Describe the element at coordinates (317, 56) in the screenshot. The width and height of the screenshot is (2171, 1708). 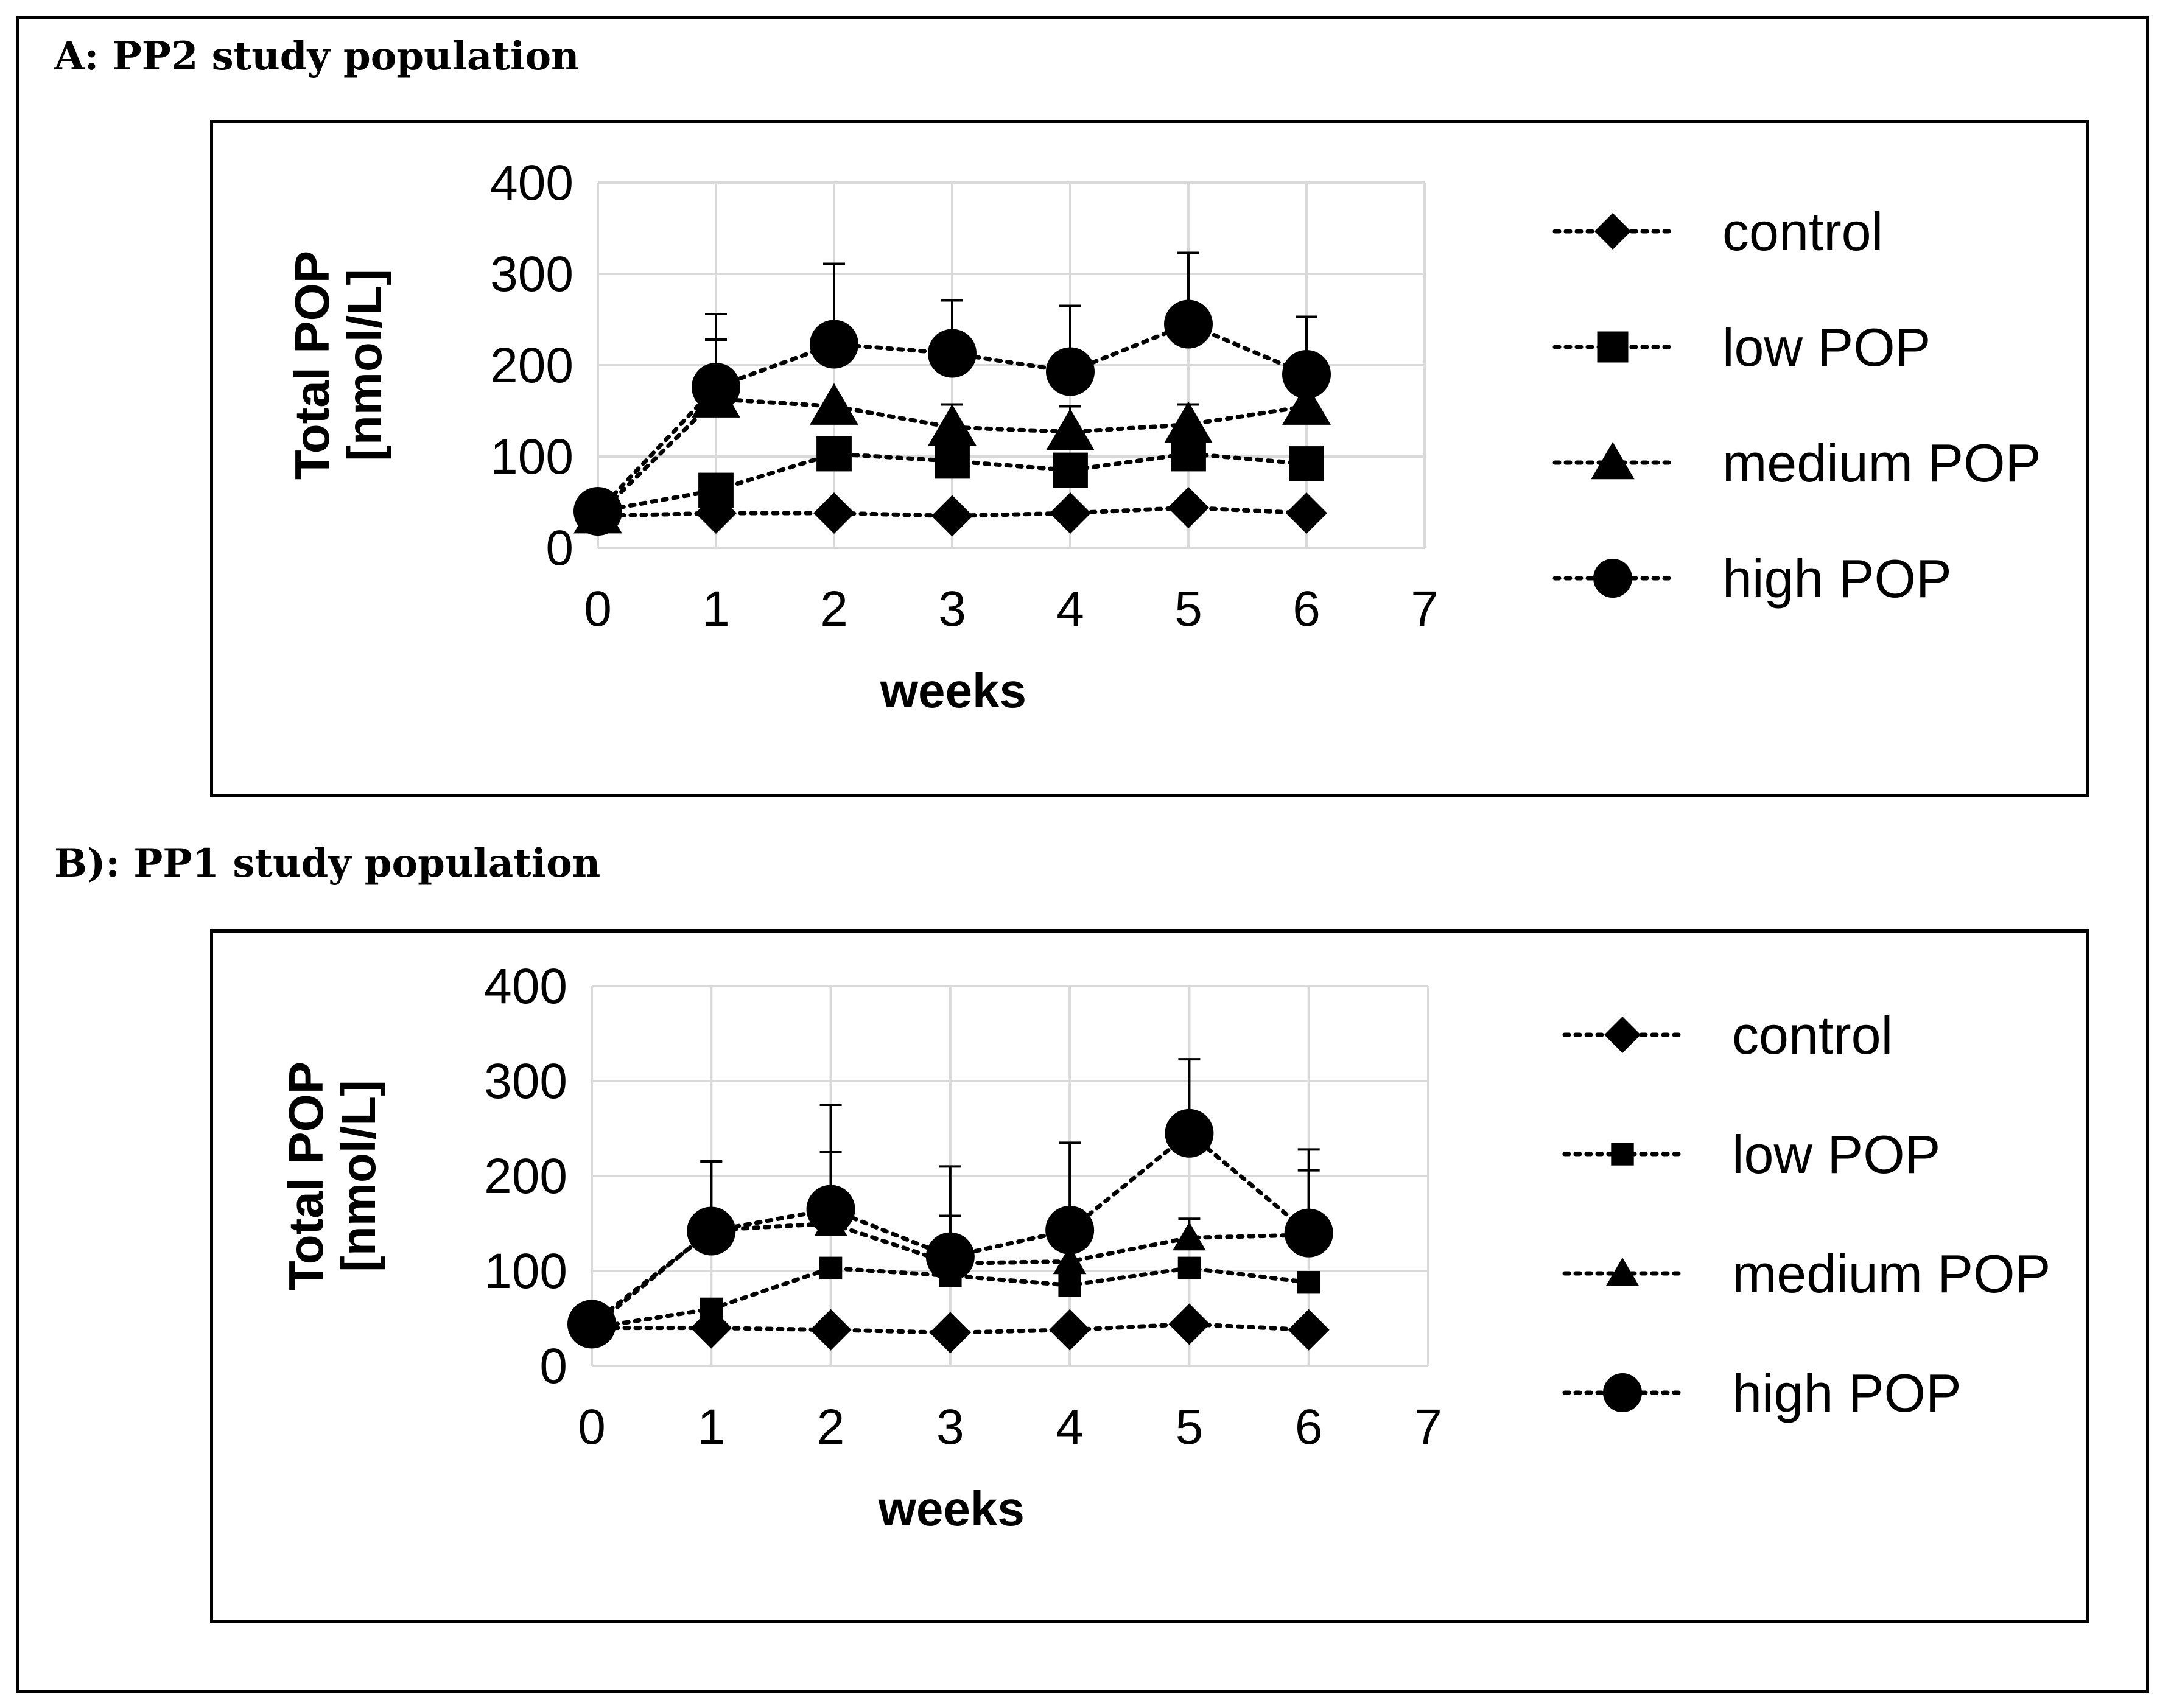
I see `panel-a-title: A: PP2 study population` at that location.